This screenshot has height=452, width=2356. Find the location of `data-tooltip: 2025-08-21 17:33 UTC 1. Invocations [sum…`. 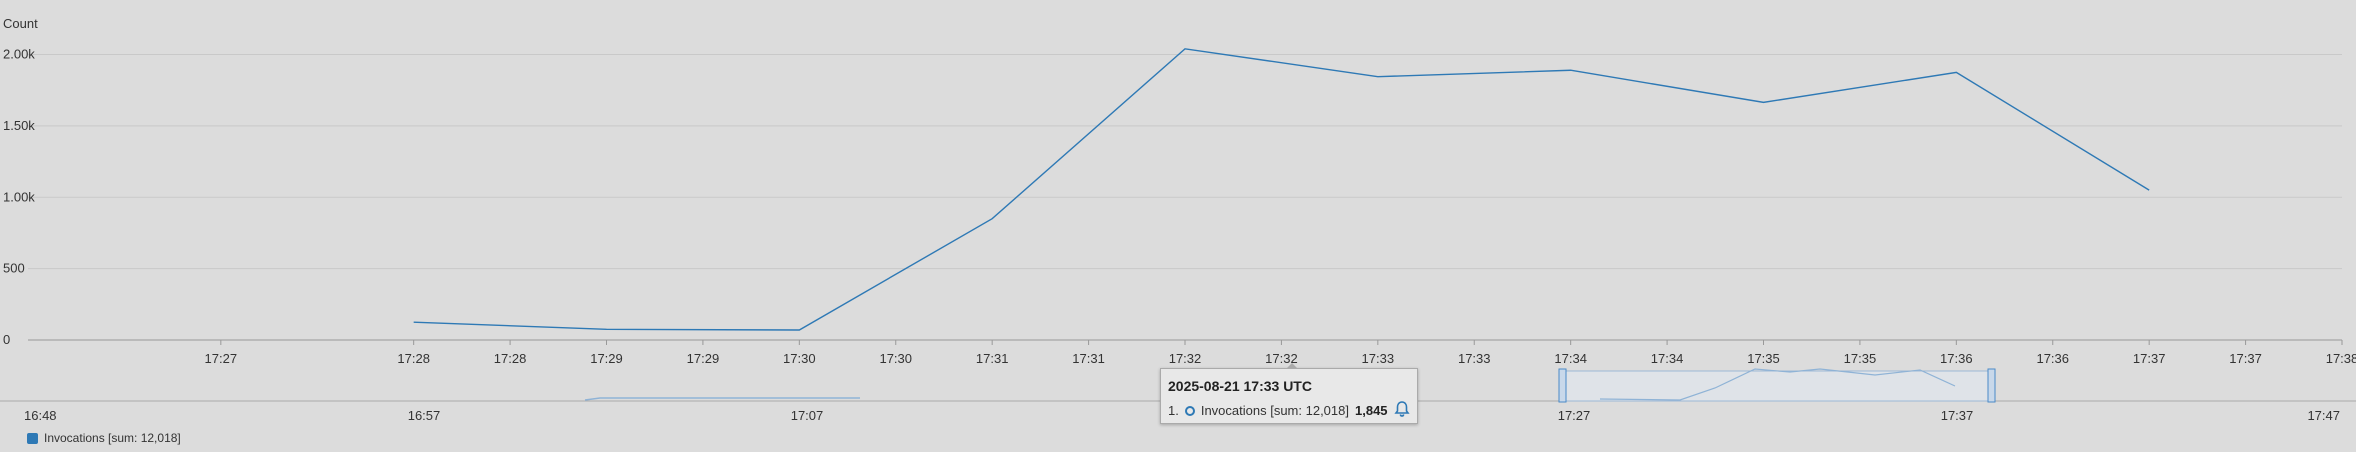

data-tooltip: 2025-08-21 17:33 UTC 1. Invocations [sum… is located at coordinates (1289, 393).